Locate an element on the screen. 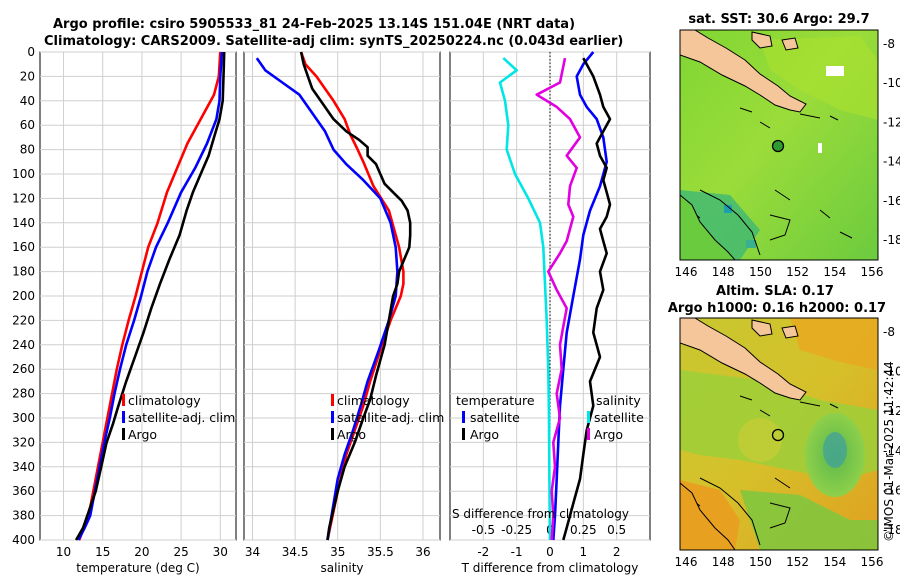 Image resolution: width=900 pixels, height=580 pixels. sla-map is located at coordinates (779, 434).